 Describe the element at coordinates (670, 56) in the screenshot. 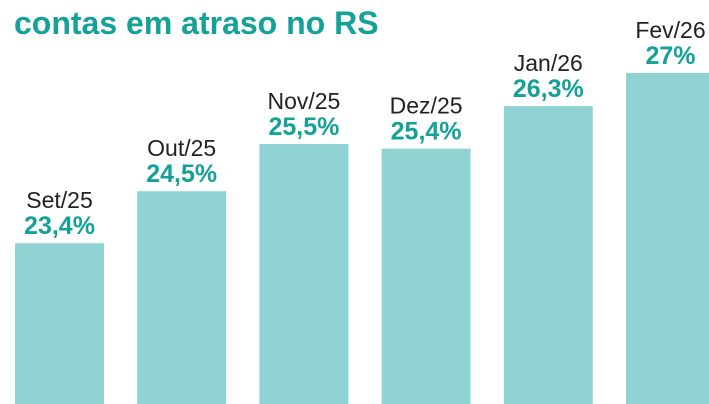

I see `value-label: 27%` at that location.